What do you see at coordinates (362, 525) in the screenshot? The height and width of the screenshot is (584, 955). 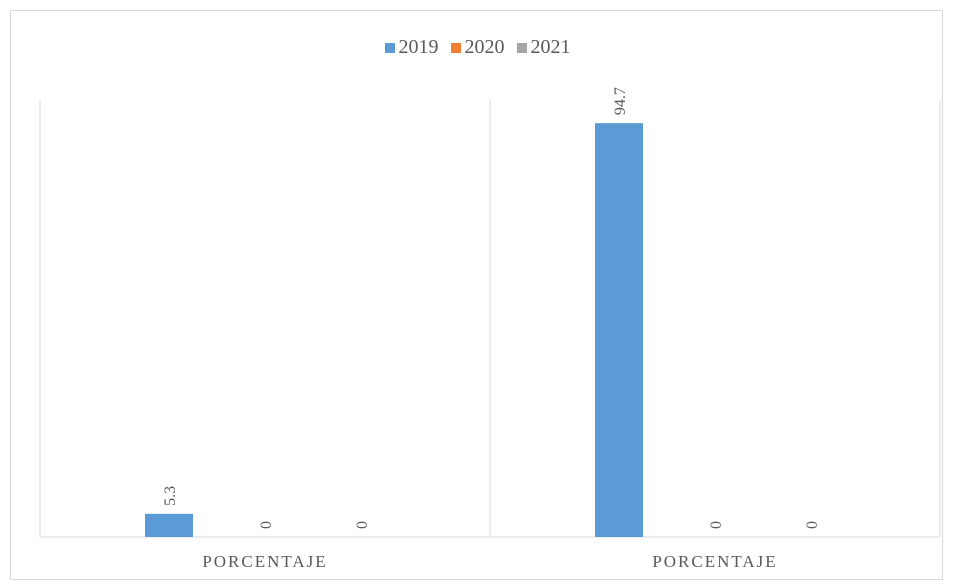 I see `data-label-2021-0: 0` at bounding box center [362, 525].